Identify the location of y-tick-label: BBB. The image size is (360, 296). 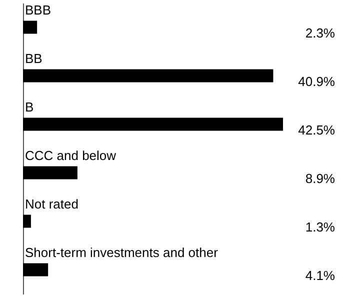
(38, 10).